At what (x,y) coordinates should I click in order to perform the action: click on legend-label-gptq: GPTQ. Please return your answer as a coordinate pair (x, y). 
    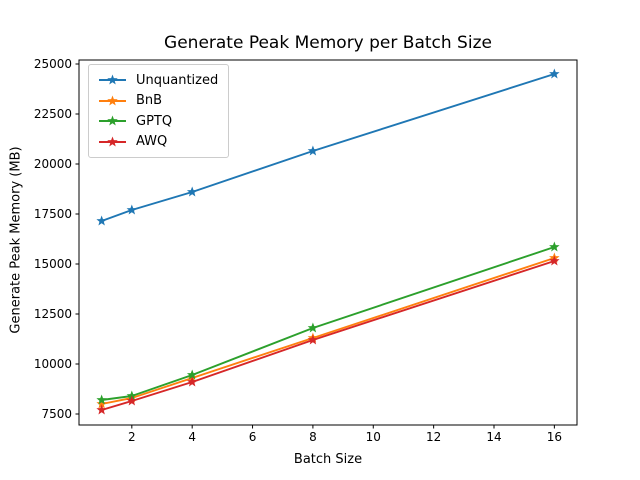
    Looking at the image, I should click on (154, 121).